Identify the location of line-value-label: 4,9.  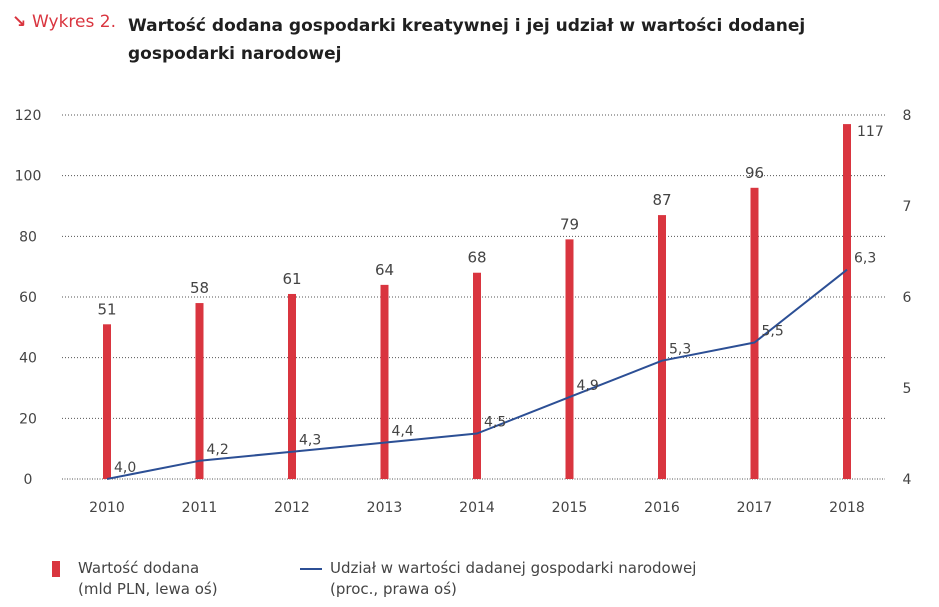
(588, 386).